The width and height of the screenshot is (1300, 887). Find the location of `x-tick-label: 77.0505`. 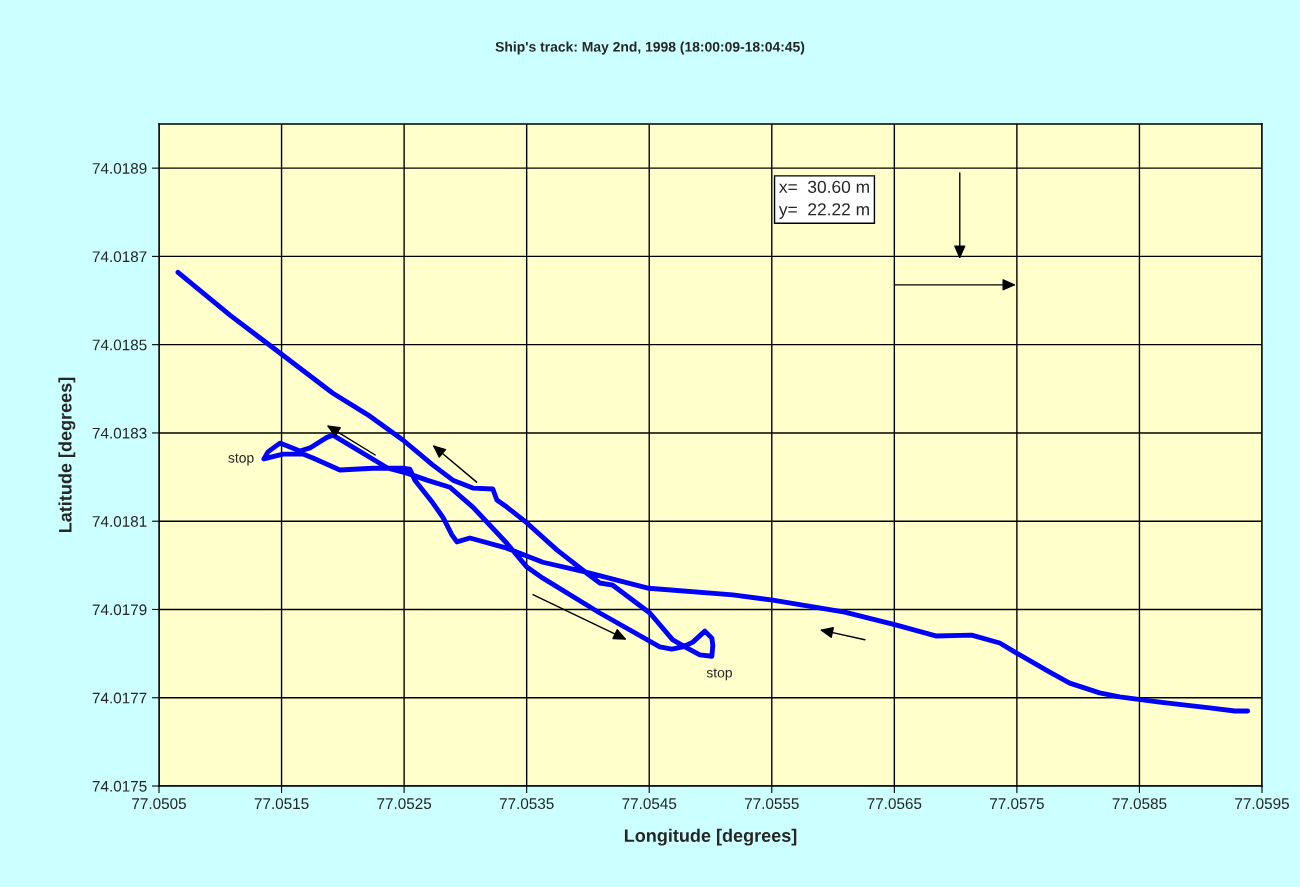

x-tick-label: 77.0505 is located at coordinates (159, 804).